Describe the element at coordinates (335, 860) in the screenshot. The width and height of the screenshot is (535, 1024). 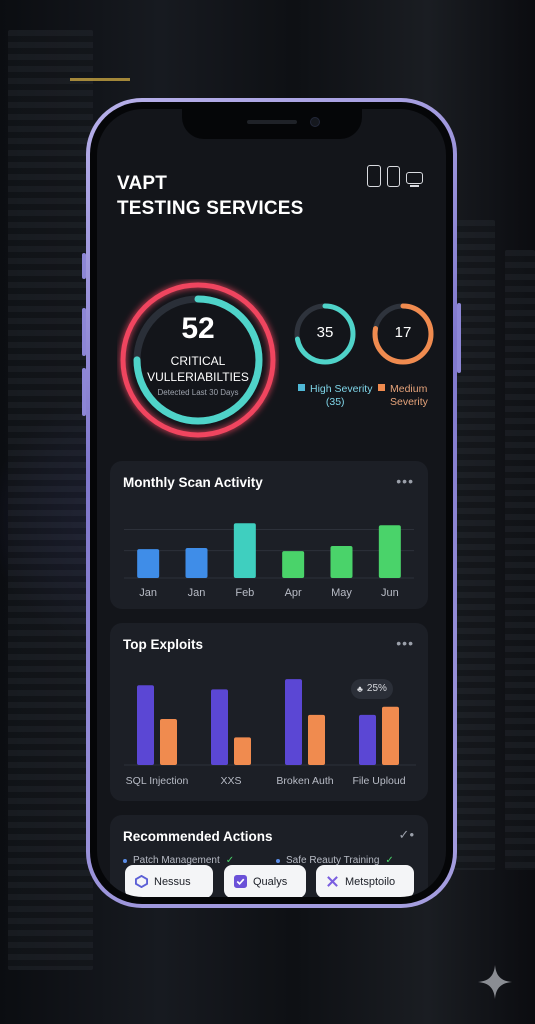
I see `action-item: Safe Reauty Training ✓` at that location.